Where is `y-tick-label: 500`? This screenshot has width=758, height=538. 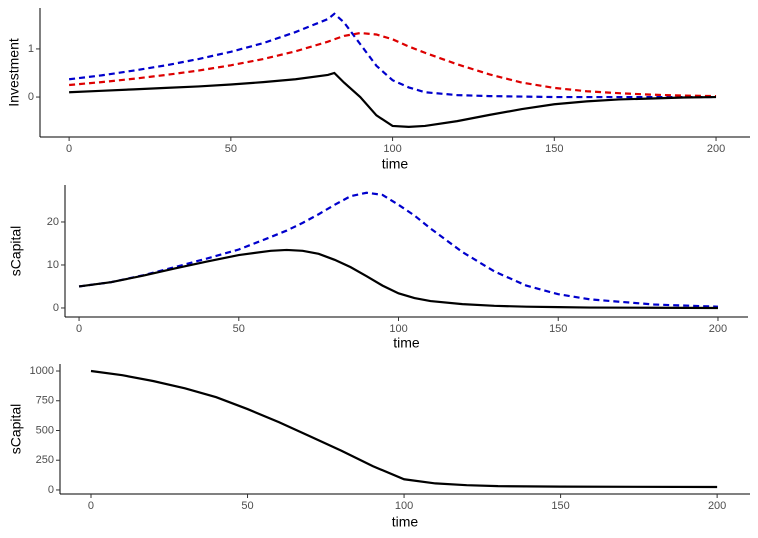
y-tick-label: 500 is located at coordinates (45, 430).